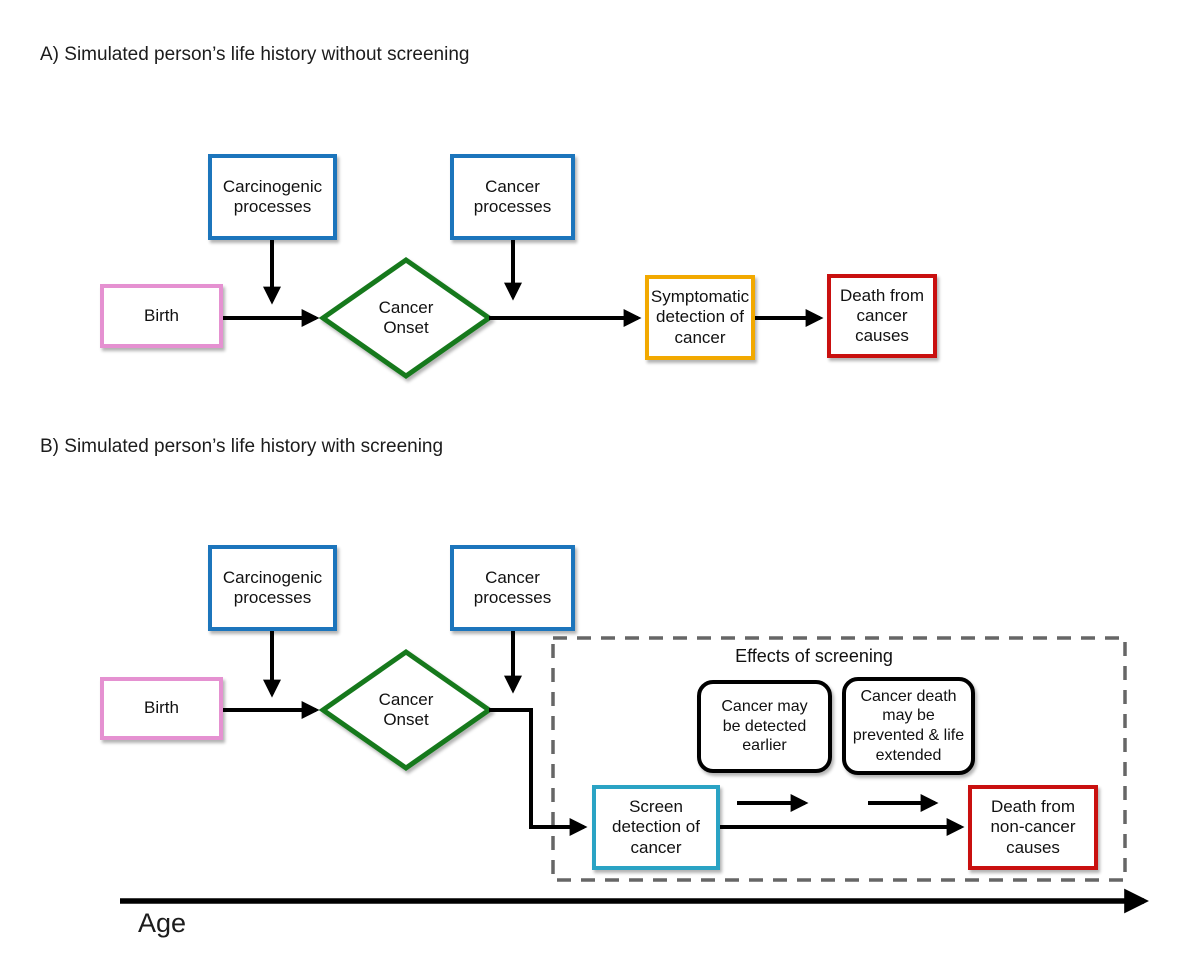 The height and width of the screenshot is (980, 1200). What do you see at coordinates (272, 588) in the screenshot?
I see `box-b-carcinogenic-processes: Carcinogenic processes` at bounding box center [272, 588].